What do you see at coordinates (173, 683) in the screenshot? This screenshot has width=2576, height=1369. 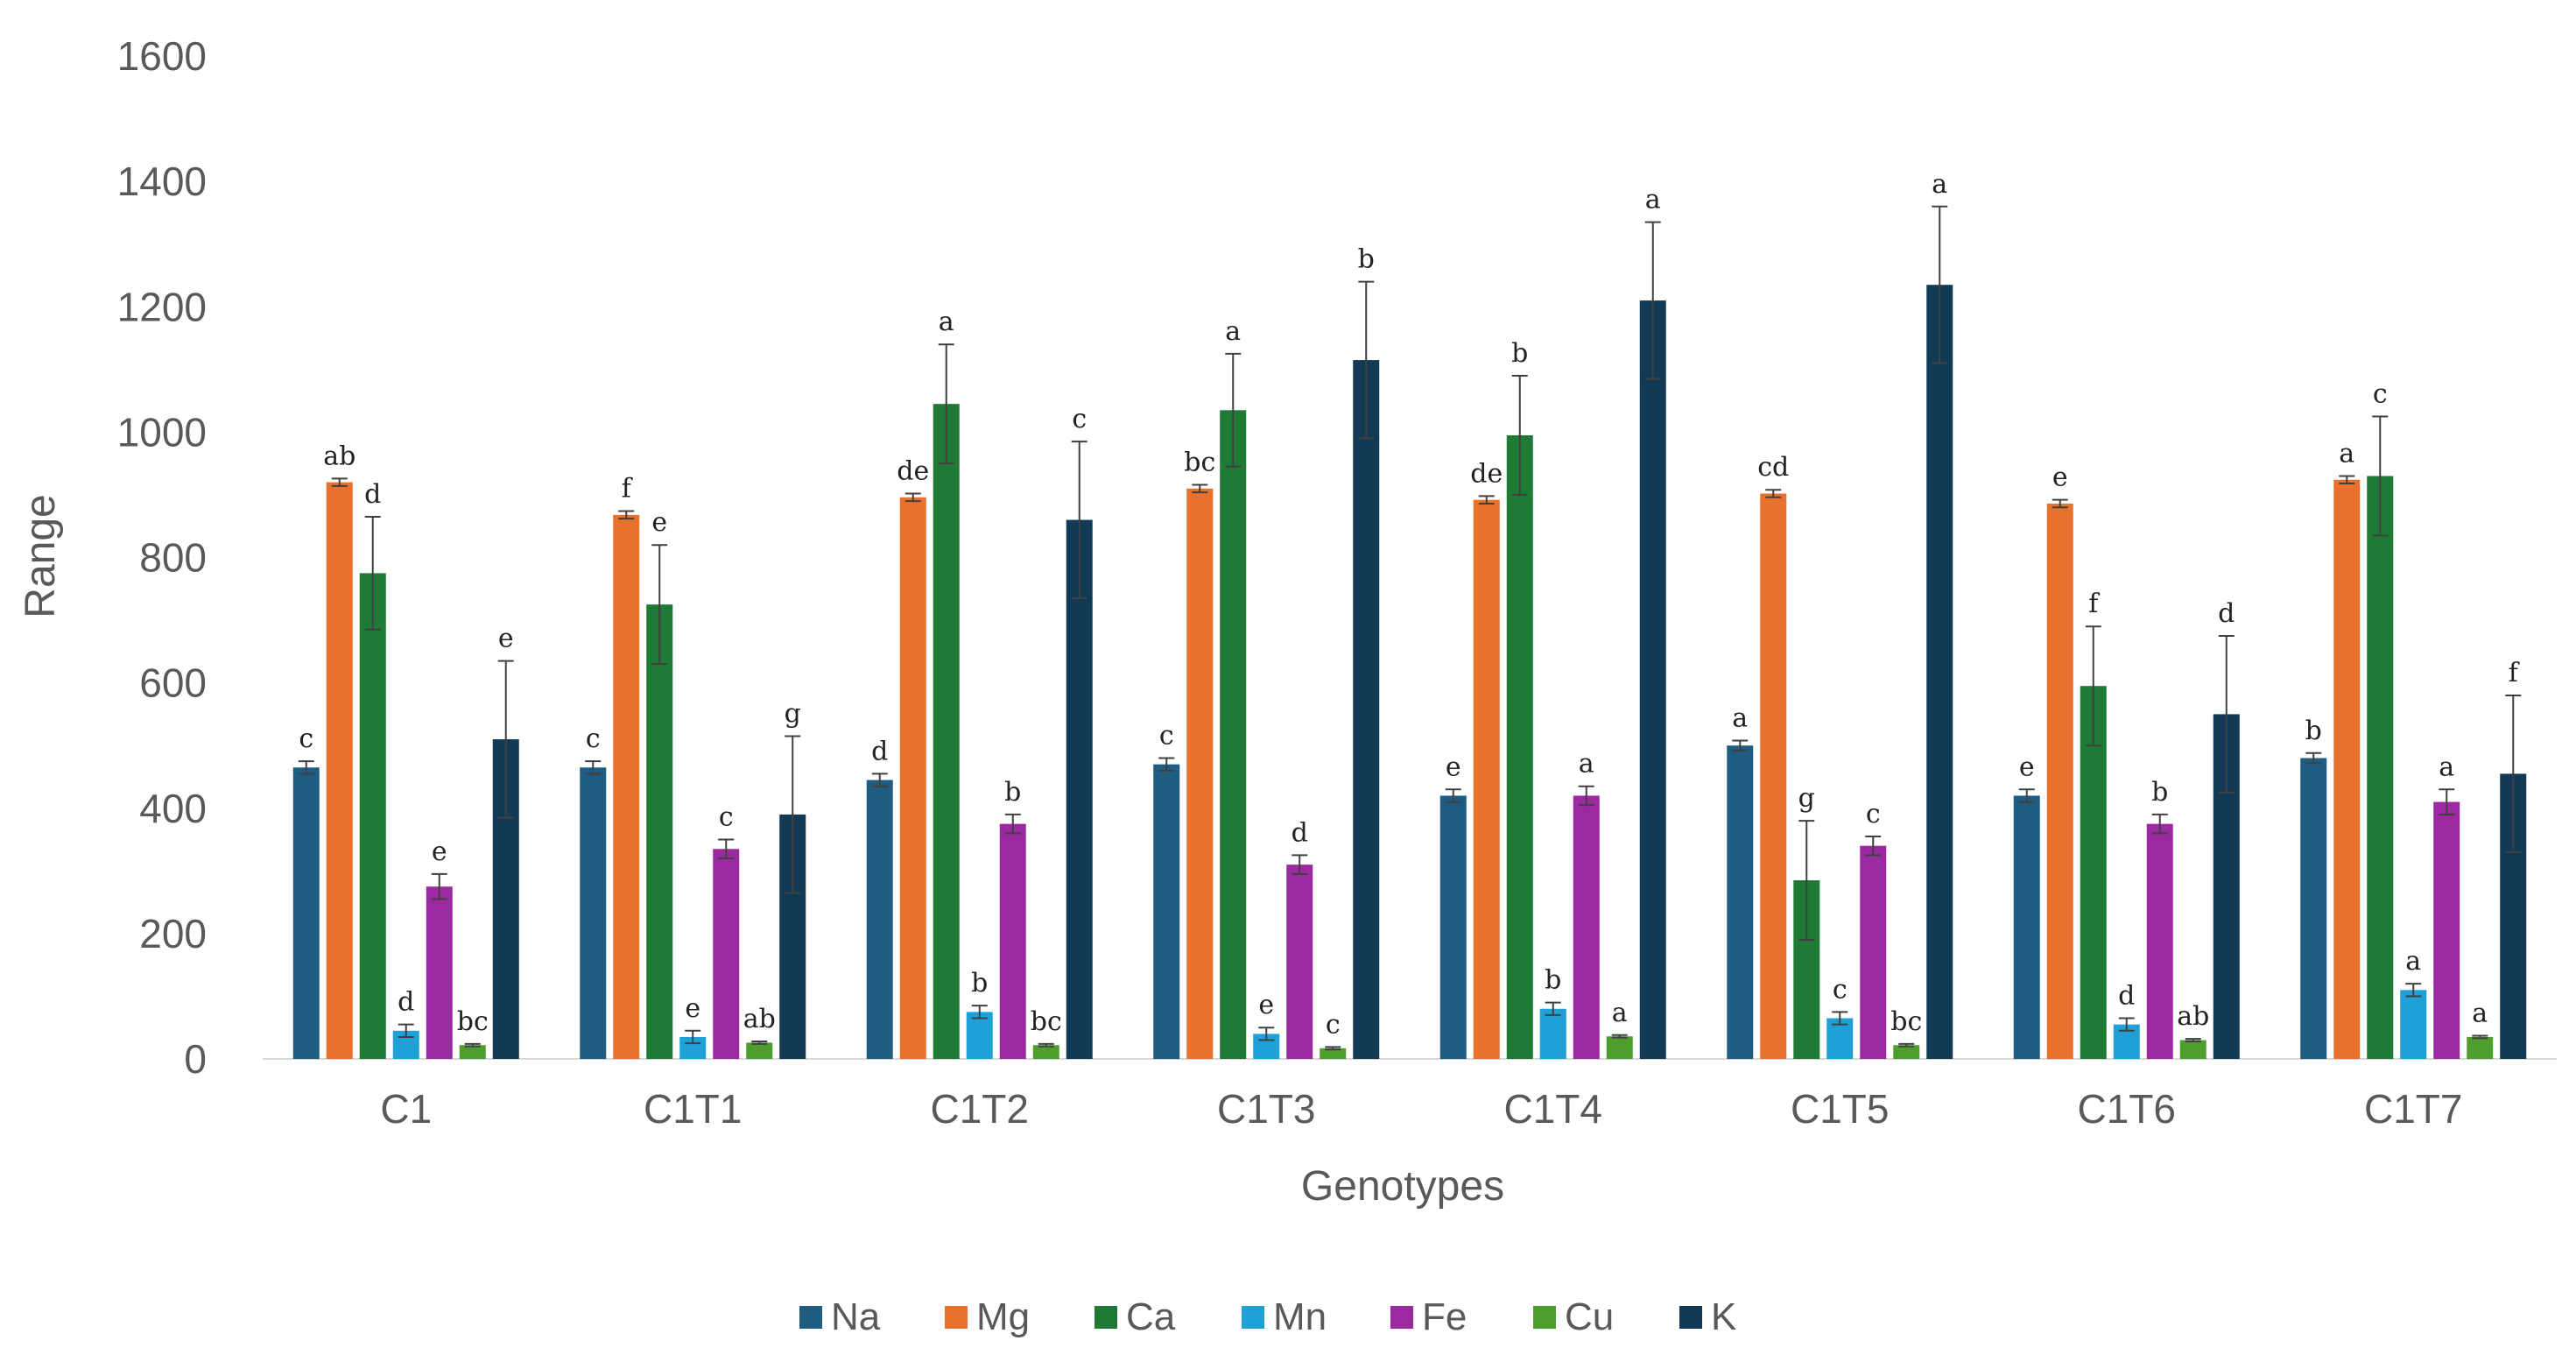 I see `y-tick-label: 600` at bounding box center [173, 683].